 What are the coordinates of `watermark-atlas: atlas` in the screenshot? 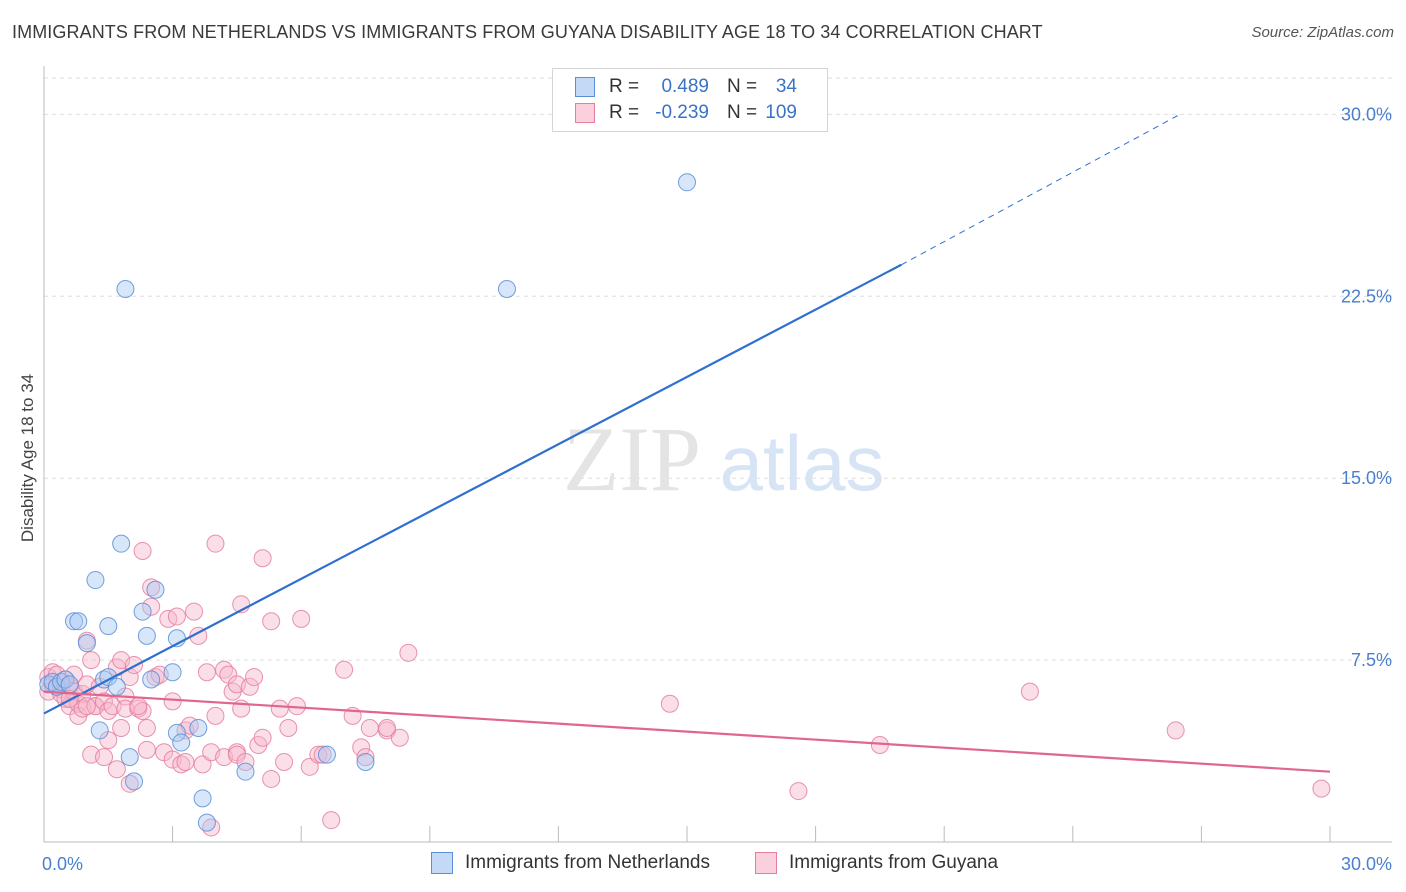 It's located at (802, 463).